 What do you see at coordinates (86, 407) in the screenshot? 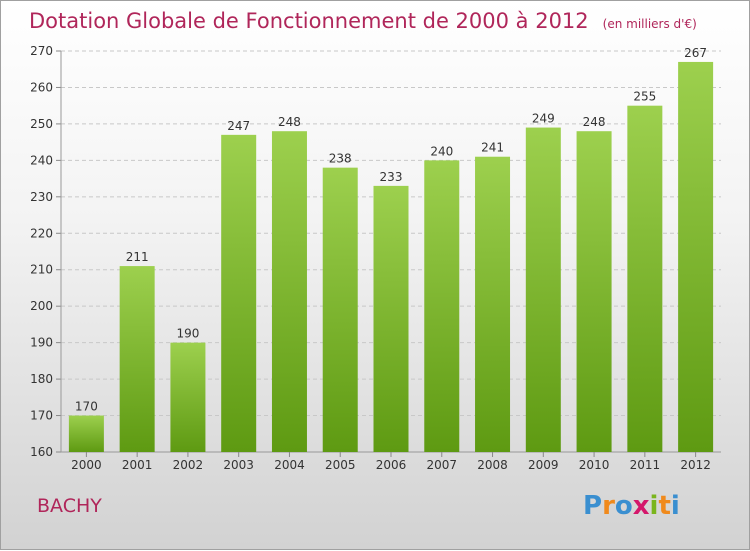
I see `bar-data-label: 170` at bounding box center [86, 407].